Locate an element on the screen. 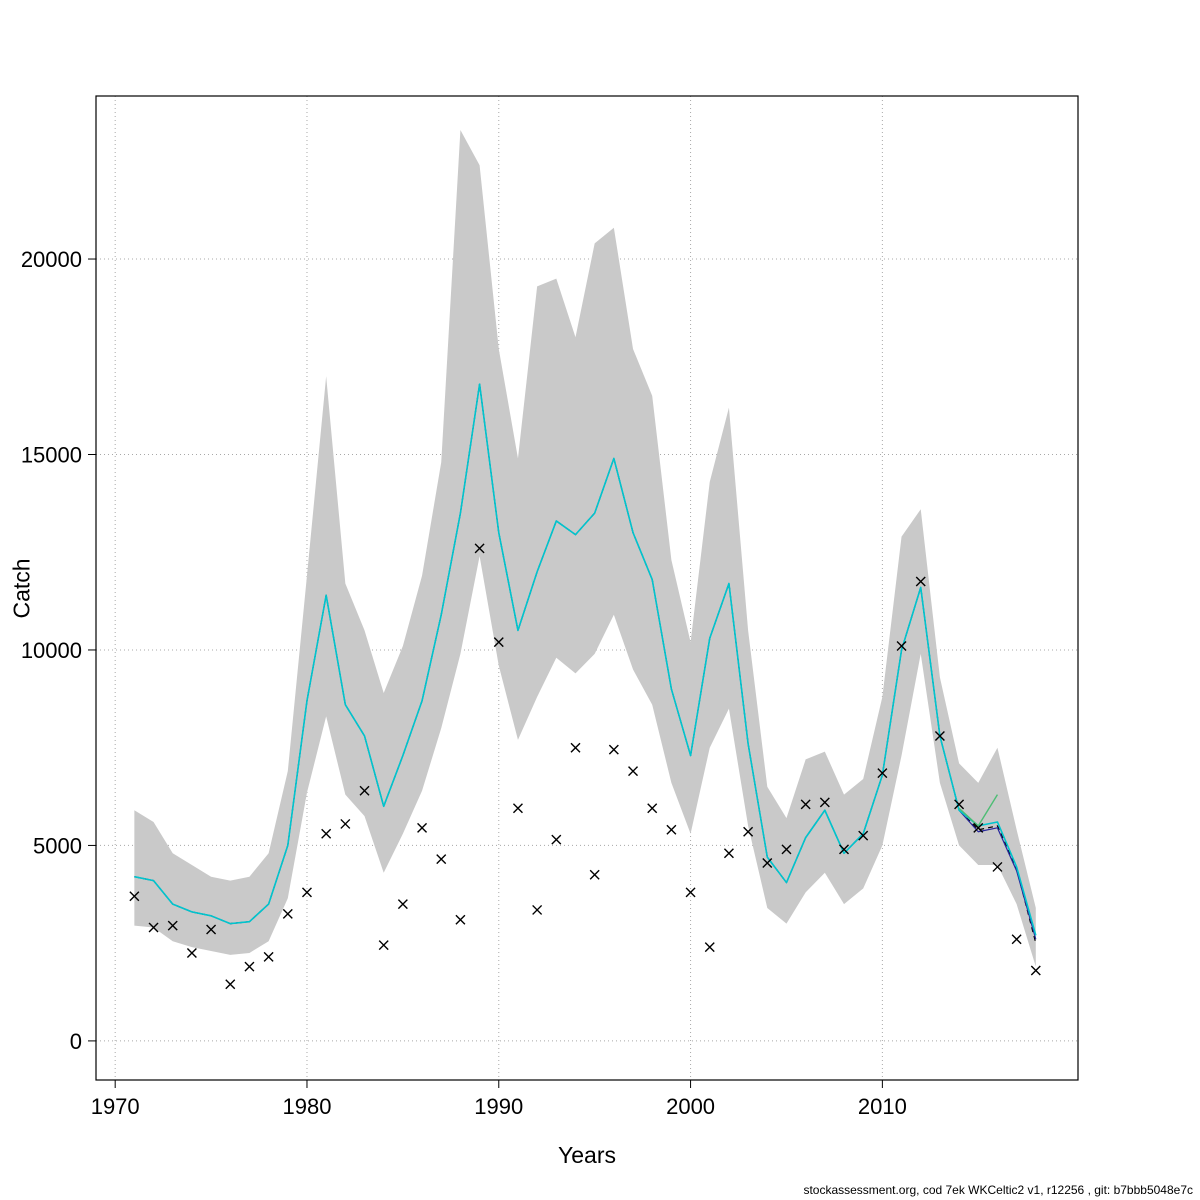 This screenshot has width=1200, height=1200. x-tick-label: 1980 is located at coordinates (307, 1106).